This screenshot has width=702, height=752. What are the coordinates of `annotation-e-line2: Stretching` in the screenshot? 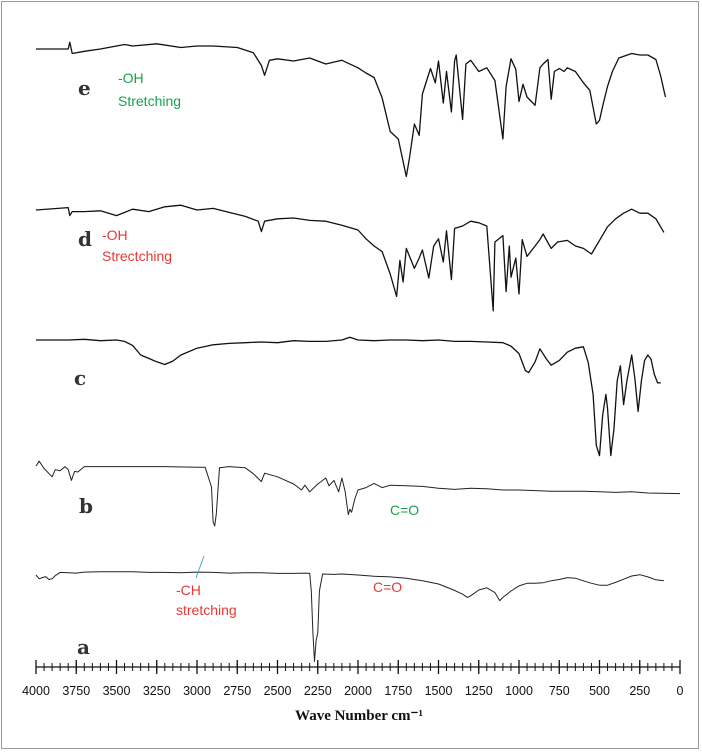 It's located at (149, 101).